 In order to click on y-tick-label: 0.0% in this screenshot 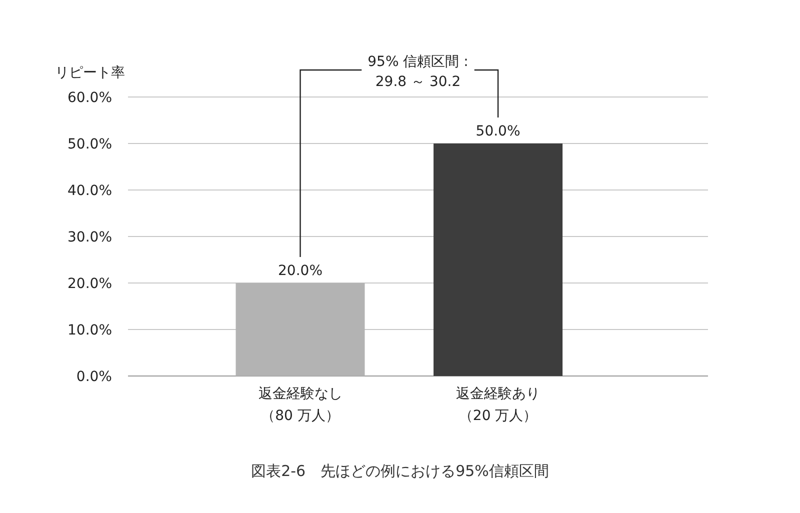, I will do `click(94, 377)`.